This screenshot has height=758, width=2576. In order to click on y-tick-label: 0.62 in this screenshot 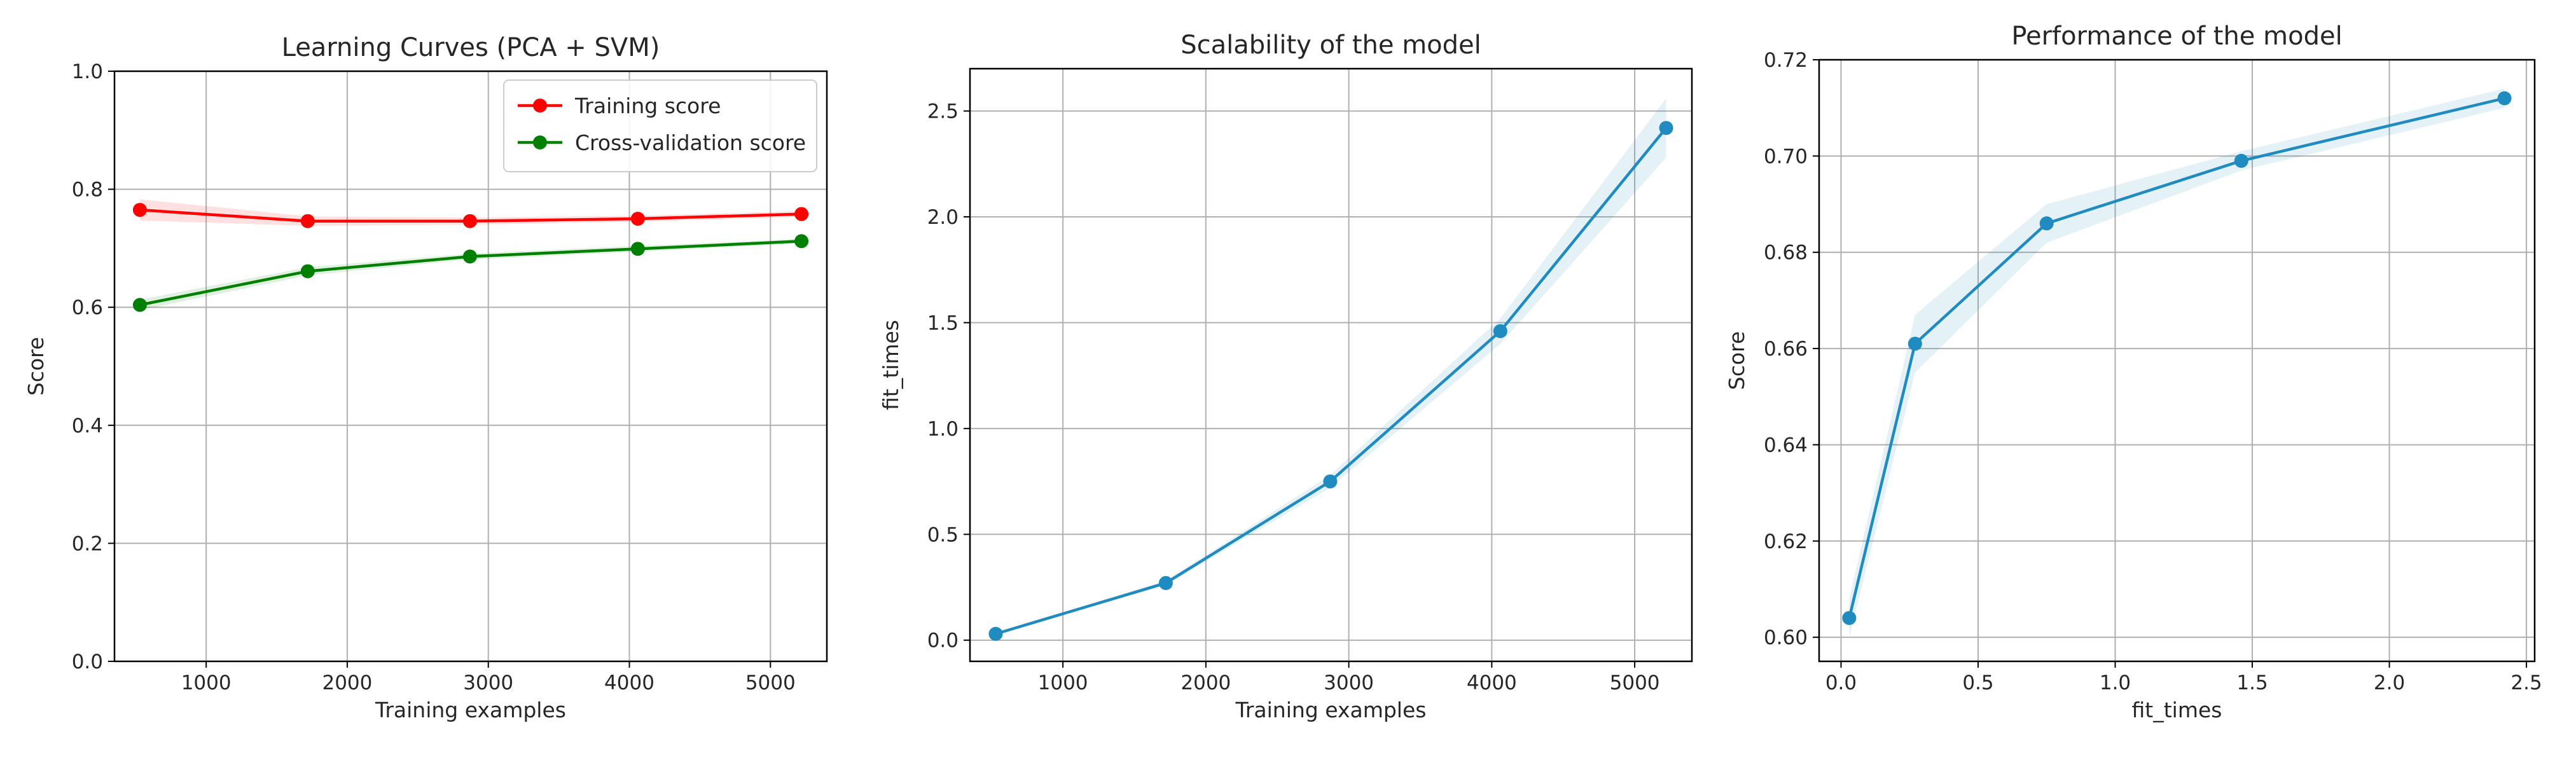, I will do `click(1786, 542)`.